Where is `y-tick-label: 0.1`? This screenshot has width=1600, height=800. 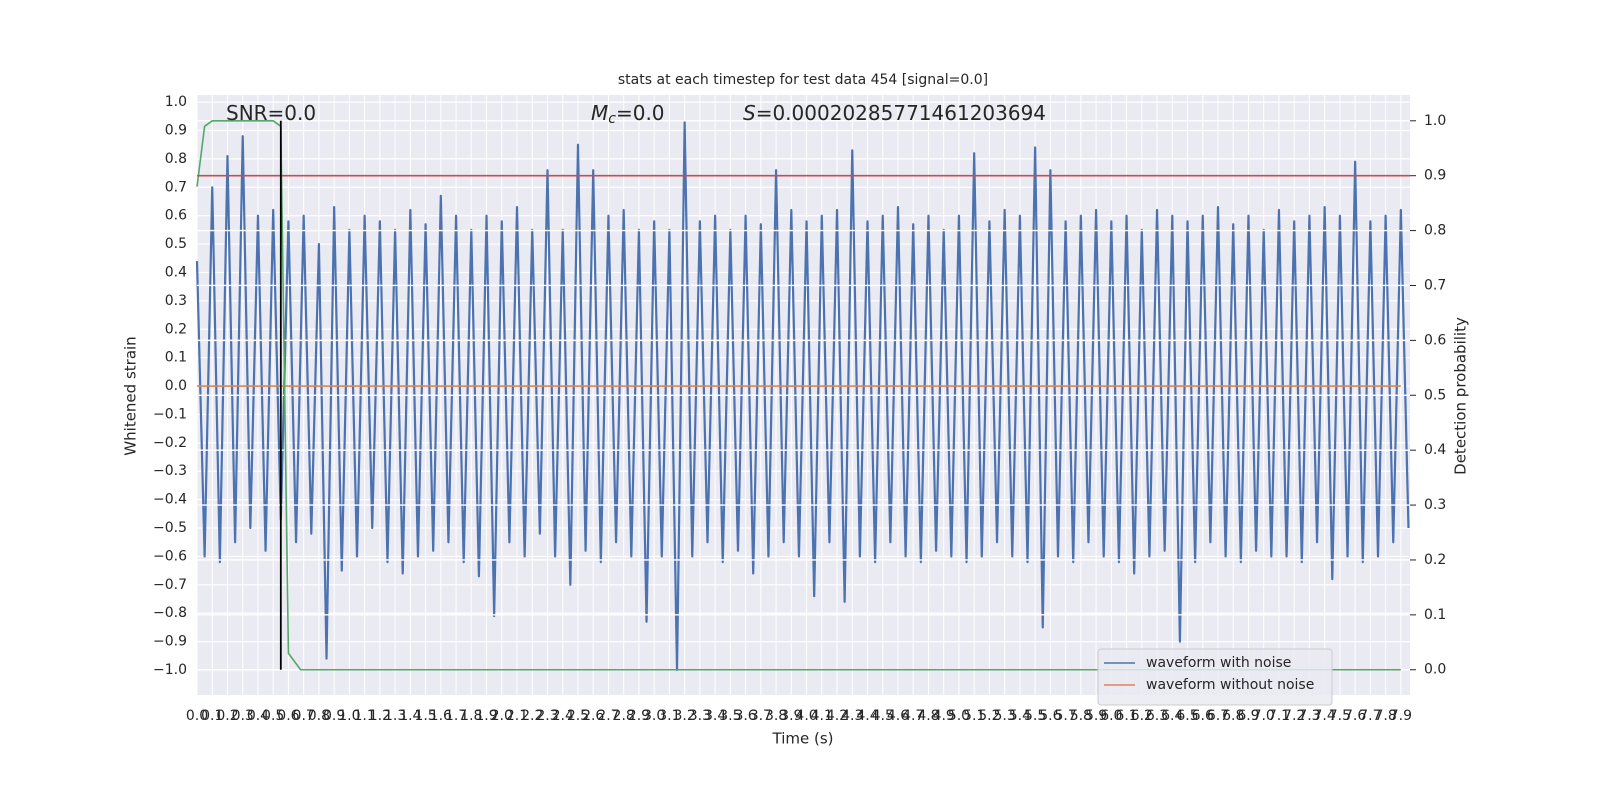
y-tick-label: 0.1 is located at coordinates (176, 358).